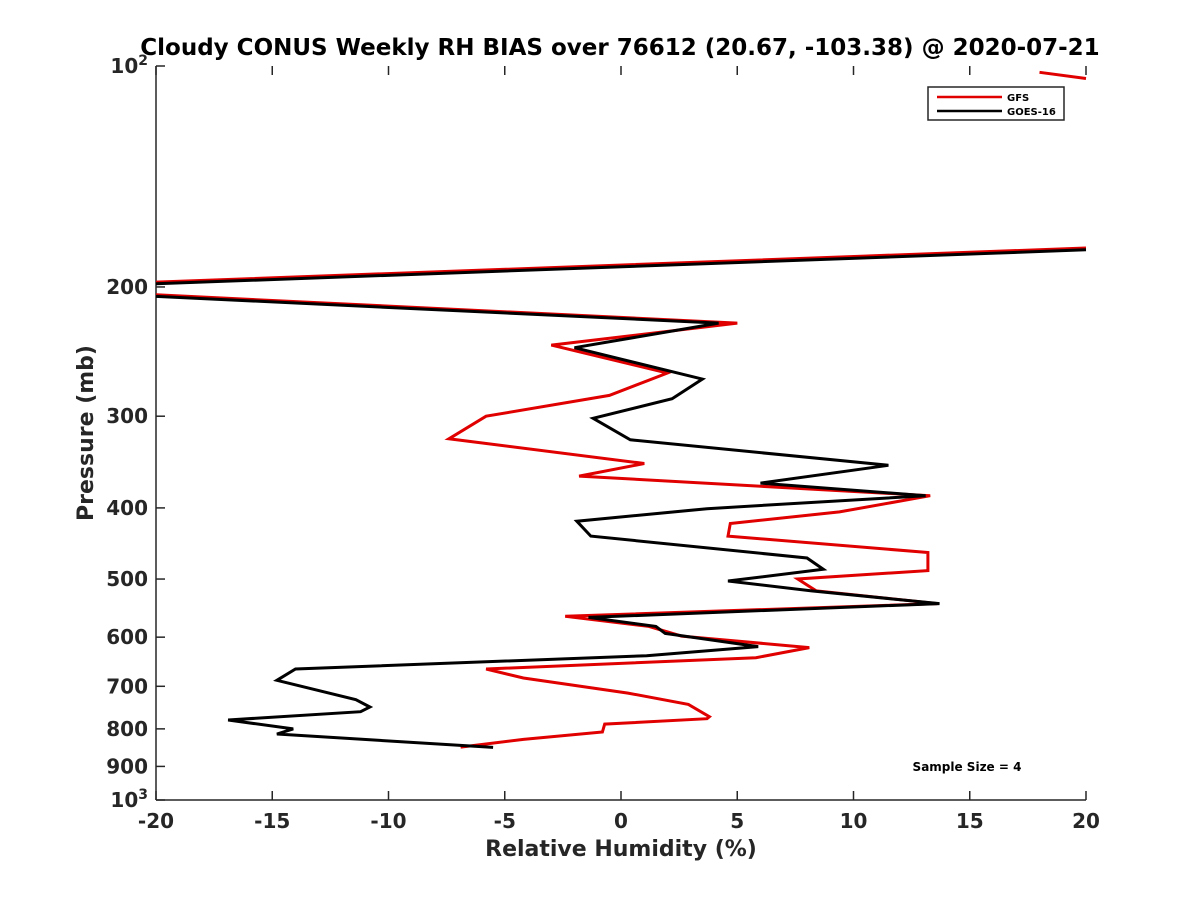 The width and height of the screenshot is (1200, 900). I want to click on y-tick-label: 600, so click(127, 637).